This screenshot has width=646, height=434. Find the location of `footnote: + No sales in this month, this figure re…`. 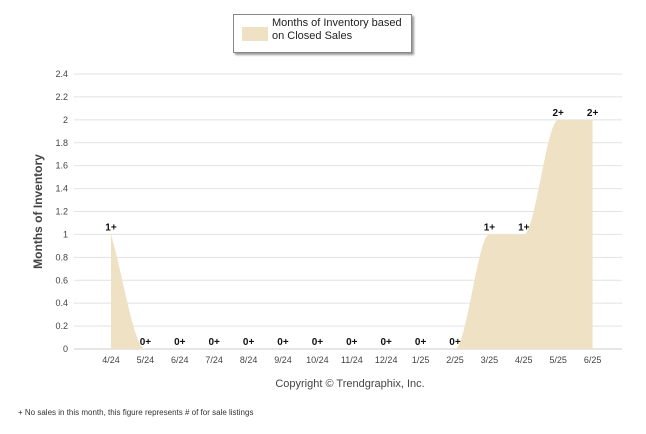

footnote: + No sales in this month, this figure re… is located at coordinates (136, 412).